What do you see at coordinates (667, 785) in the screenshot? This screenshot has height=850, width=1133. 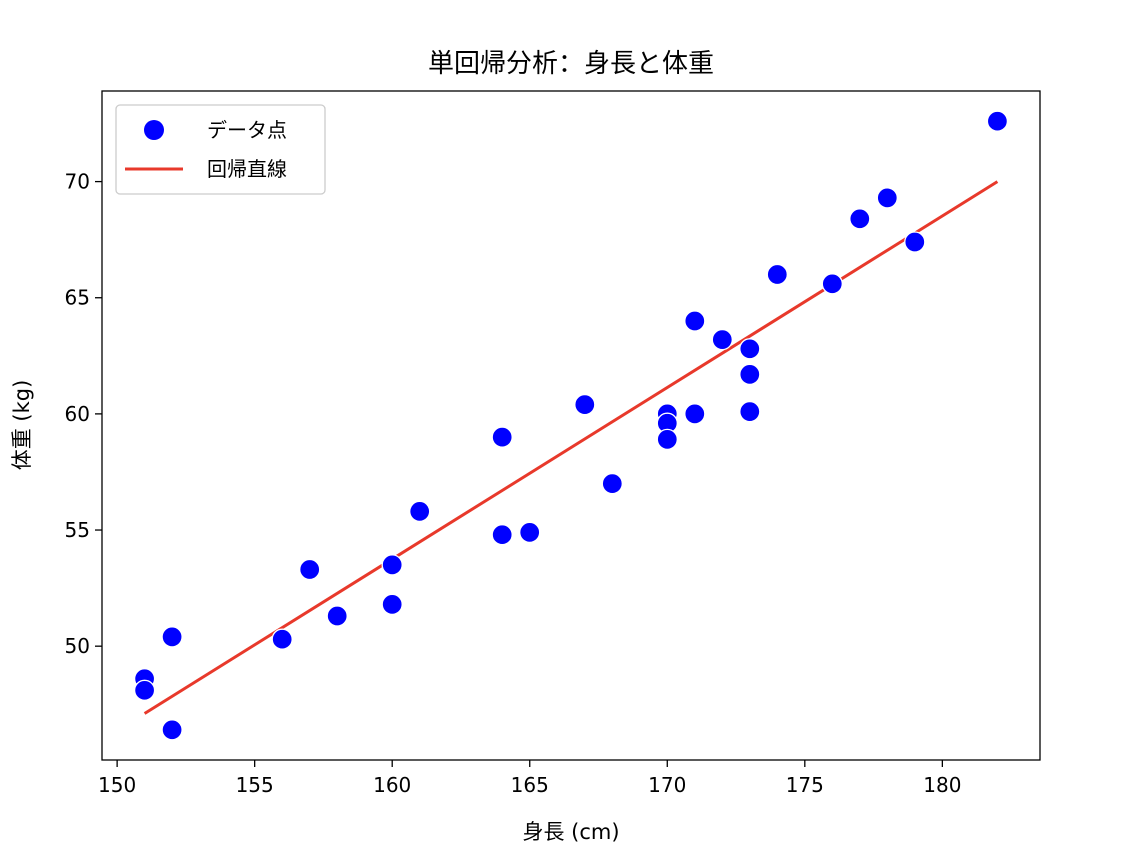 I see `x-tick-label: 170` at bounding box center [667, 785].